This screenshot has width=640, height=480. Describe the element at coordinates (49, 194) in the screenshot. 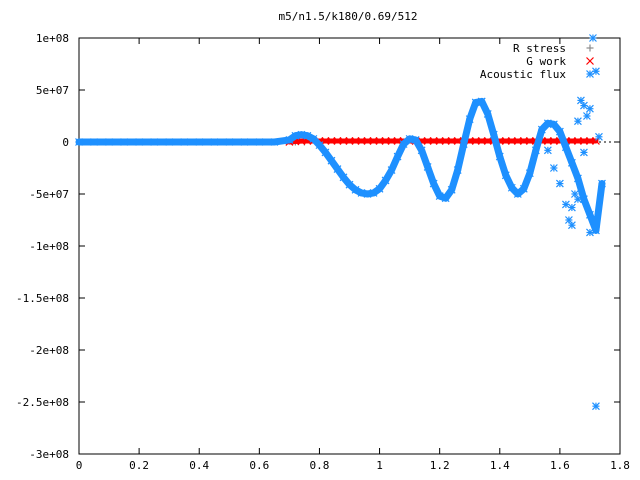

I see `y-tick-label: -5e+07` at that location.